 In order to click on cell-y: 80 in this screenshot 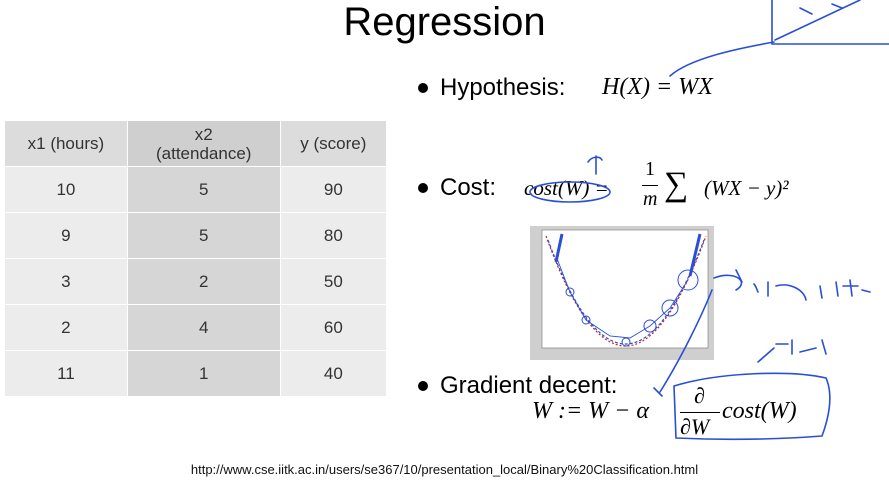, I will do `click(333, 235)`.